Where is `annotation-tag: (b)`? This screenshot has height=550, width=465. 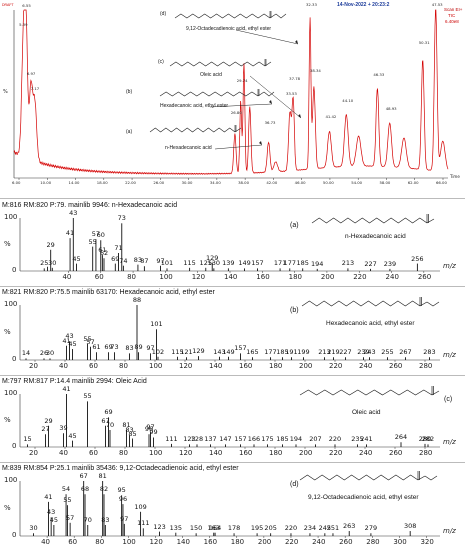 annotation-tag: (b) is located at coordinates (129, 92).